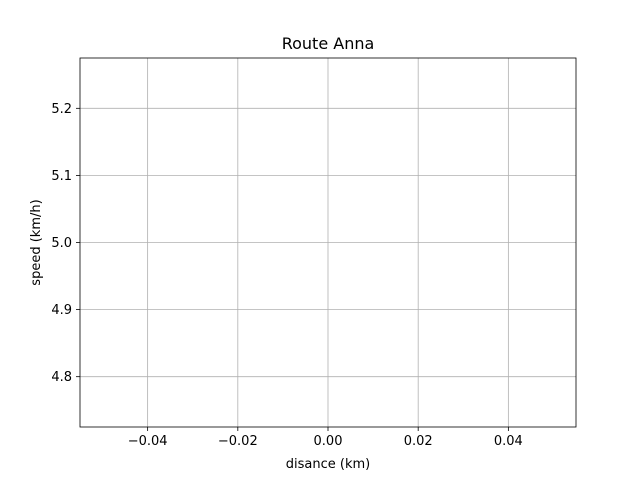  I want to click on y-tick-label: 5.2, so click(61, 109).